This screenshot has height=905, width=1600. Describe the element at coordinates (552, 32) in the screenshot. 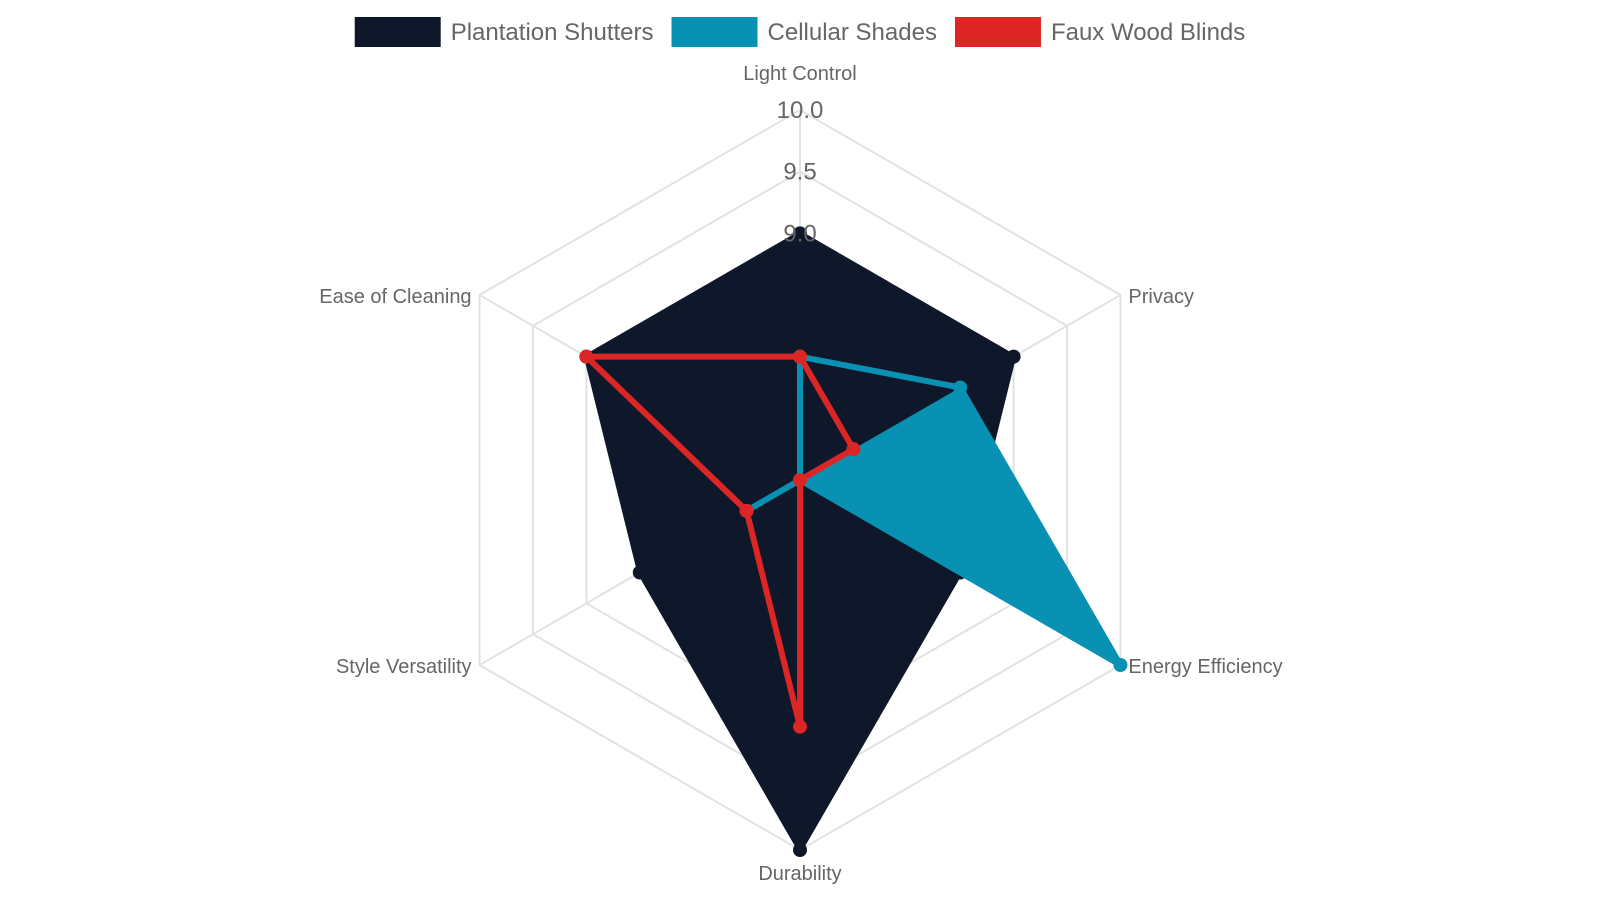

I see `legend-label: Plantation Shutters` at that location.